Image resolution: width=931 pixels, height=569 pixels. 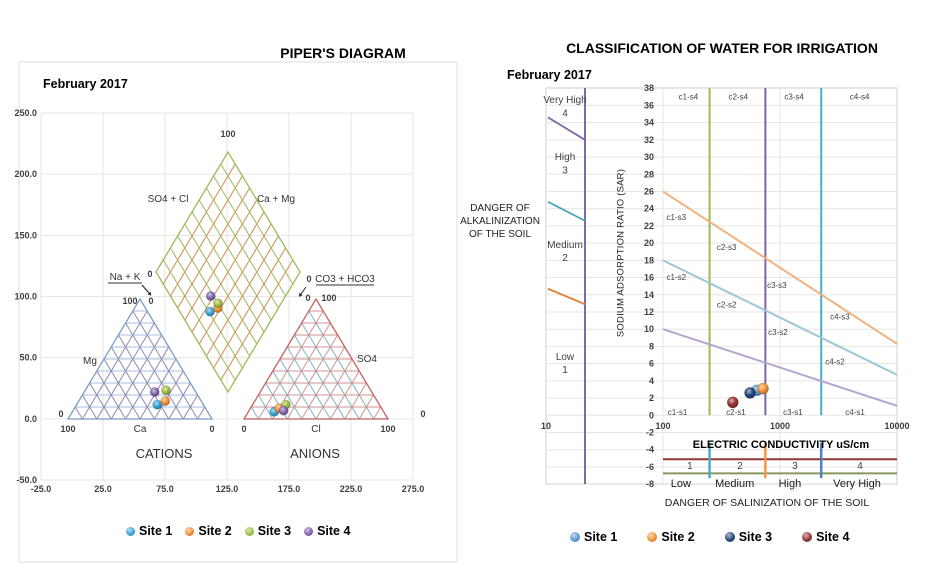 I want to click on piper-point-site-4-cation, so click(x=154, y=392).